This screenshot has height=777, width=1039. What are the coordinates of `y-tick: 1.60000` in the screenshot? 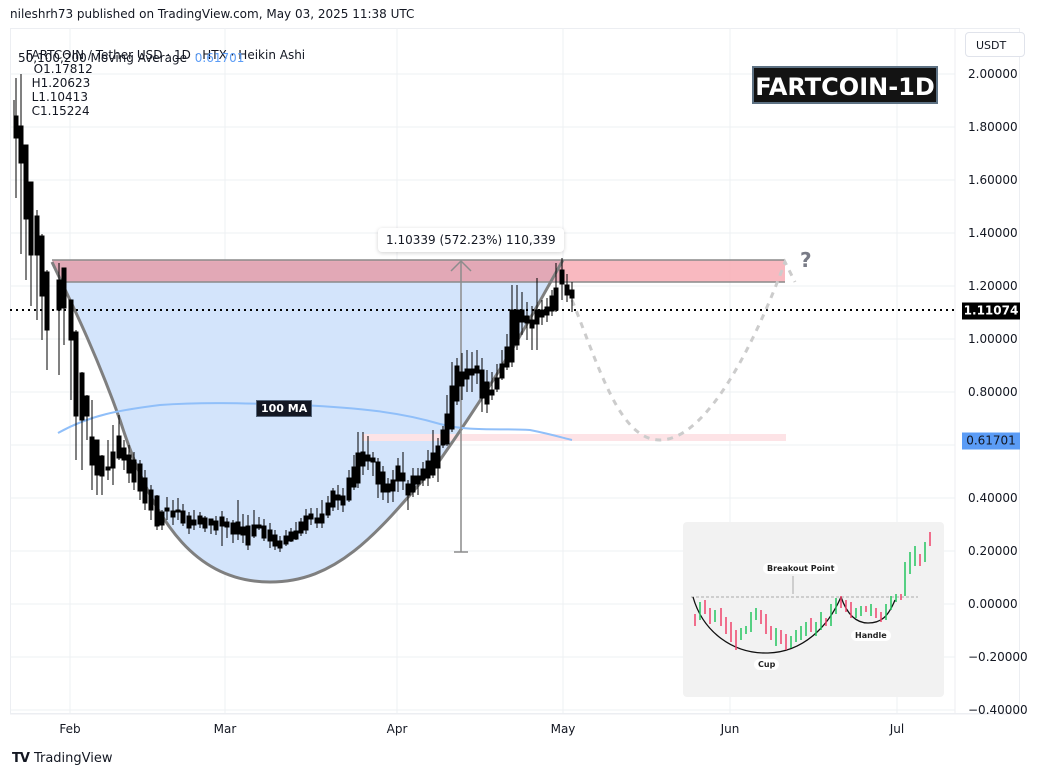 It's located at (993, 180).